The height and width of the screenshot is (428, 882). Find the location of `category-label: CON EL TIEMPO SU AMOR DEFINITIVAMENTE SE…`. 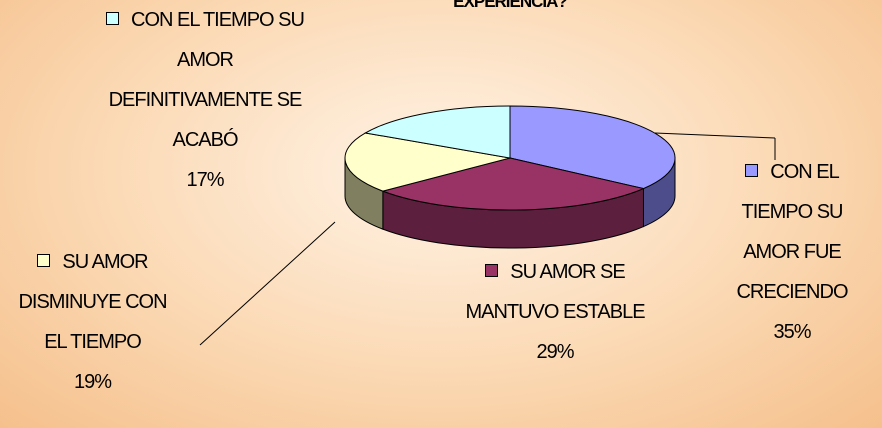

category-label: CON EL TIEMPO SU AMOR DEFINITIVAMENTE SE… is located at coordinates (206, 80).